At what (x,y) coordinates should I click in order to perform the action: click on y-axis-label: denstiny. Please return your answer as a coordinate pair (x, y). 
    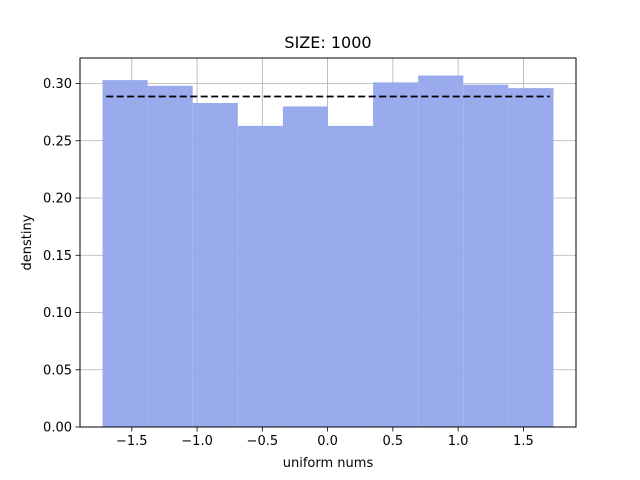
    Looking at the image, I should click on (27, 242).